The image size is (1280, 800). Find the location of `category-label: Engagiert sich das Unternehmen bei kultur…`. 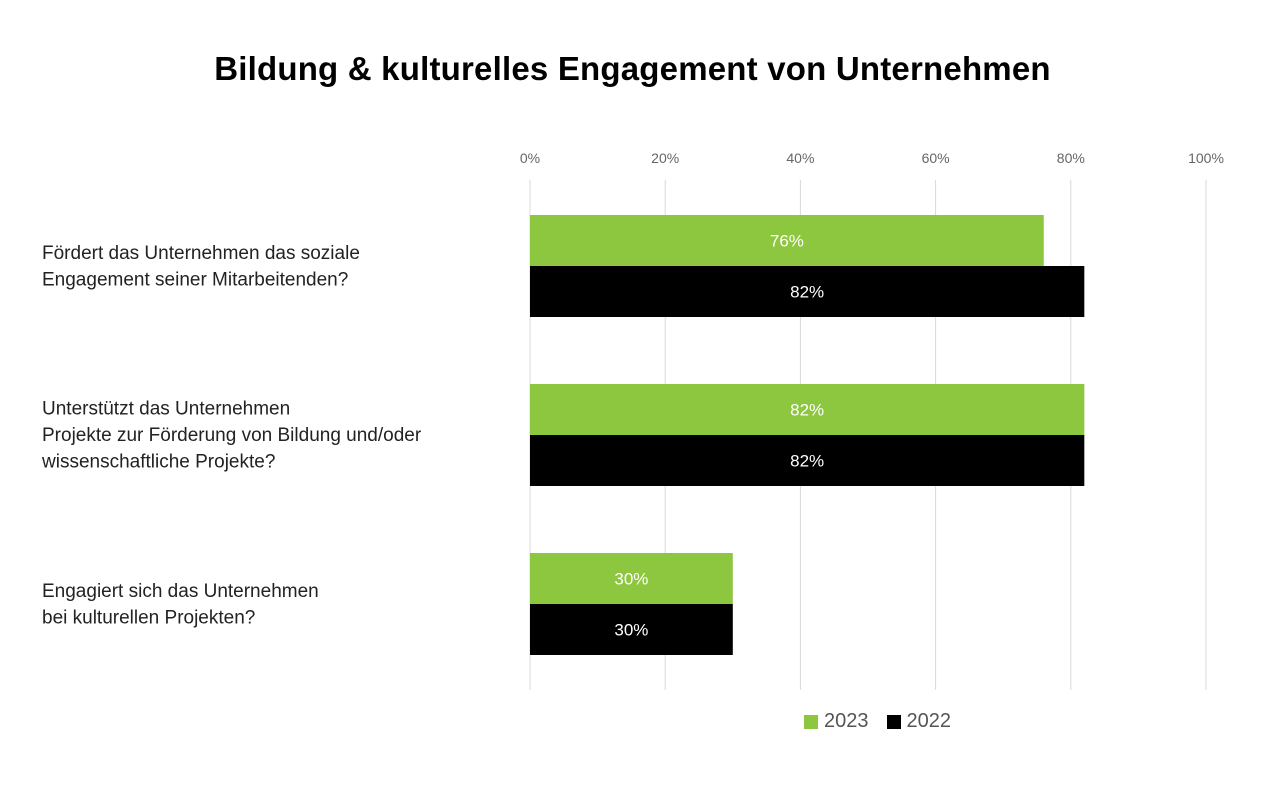

category-label: Engagiert sich das Unternehmen bei kultur… is located at coordinates (180, 605).